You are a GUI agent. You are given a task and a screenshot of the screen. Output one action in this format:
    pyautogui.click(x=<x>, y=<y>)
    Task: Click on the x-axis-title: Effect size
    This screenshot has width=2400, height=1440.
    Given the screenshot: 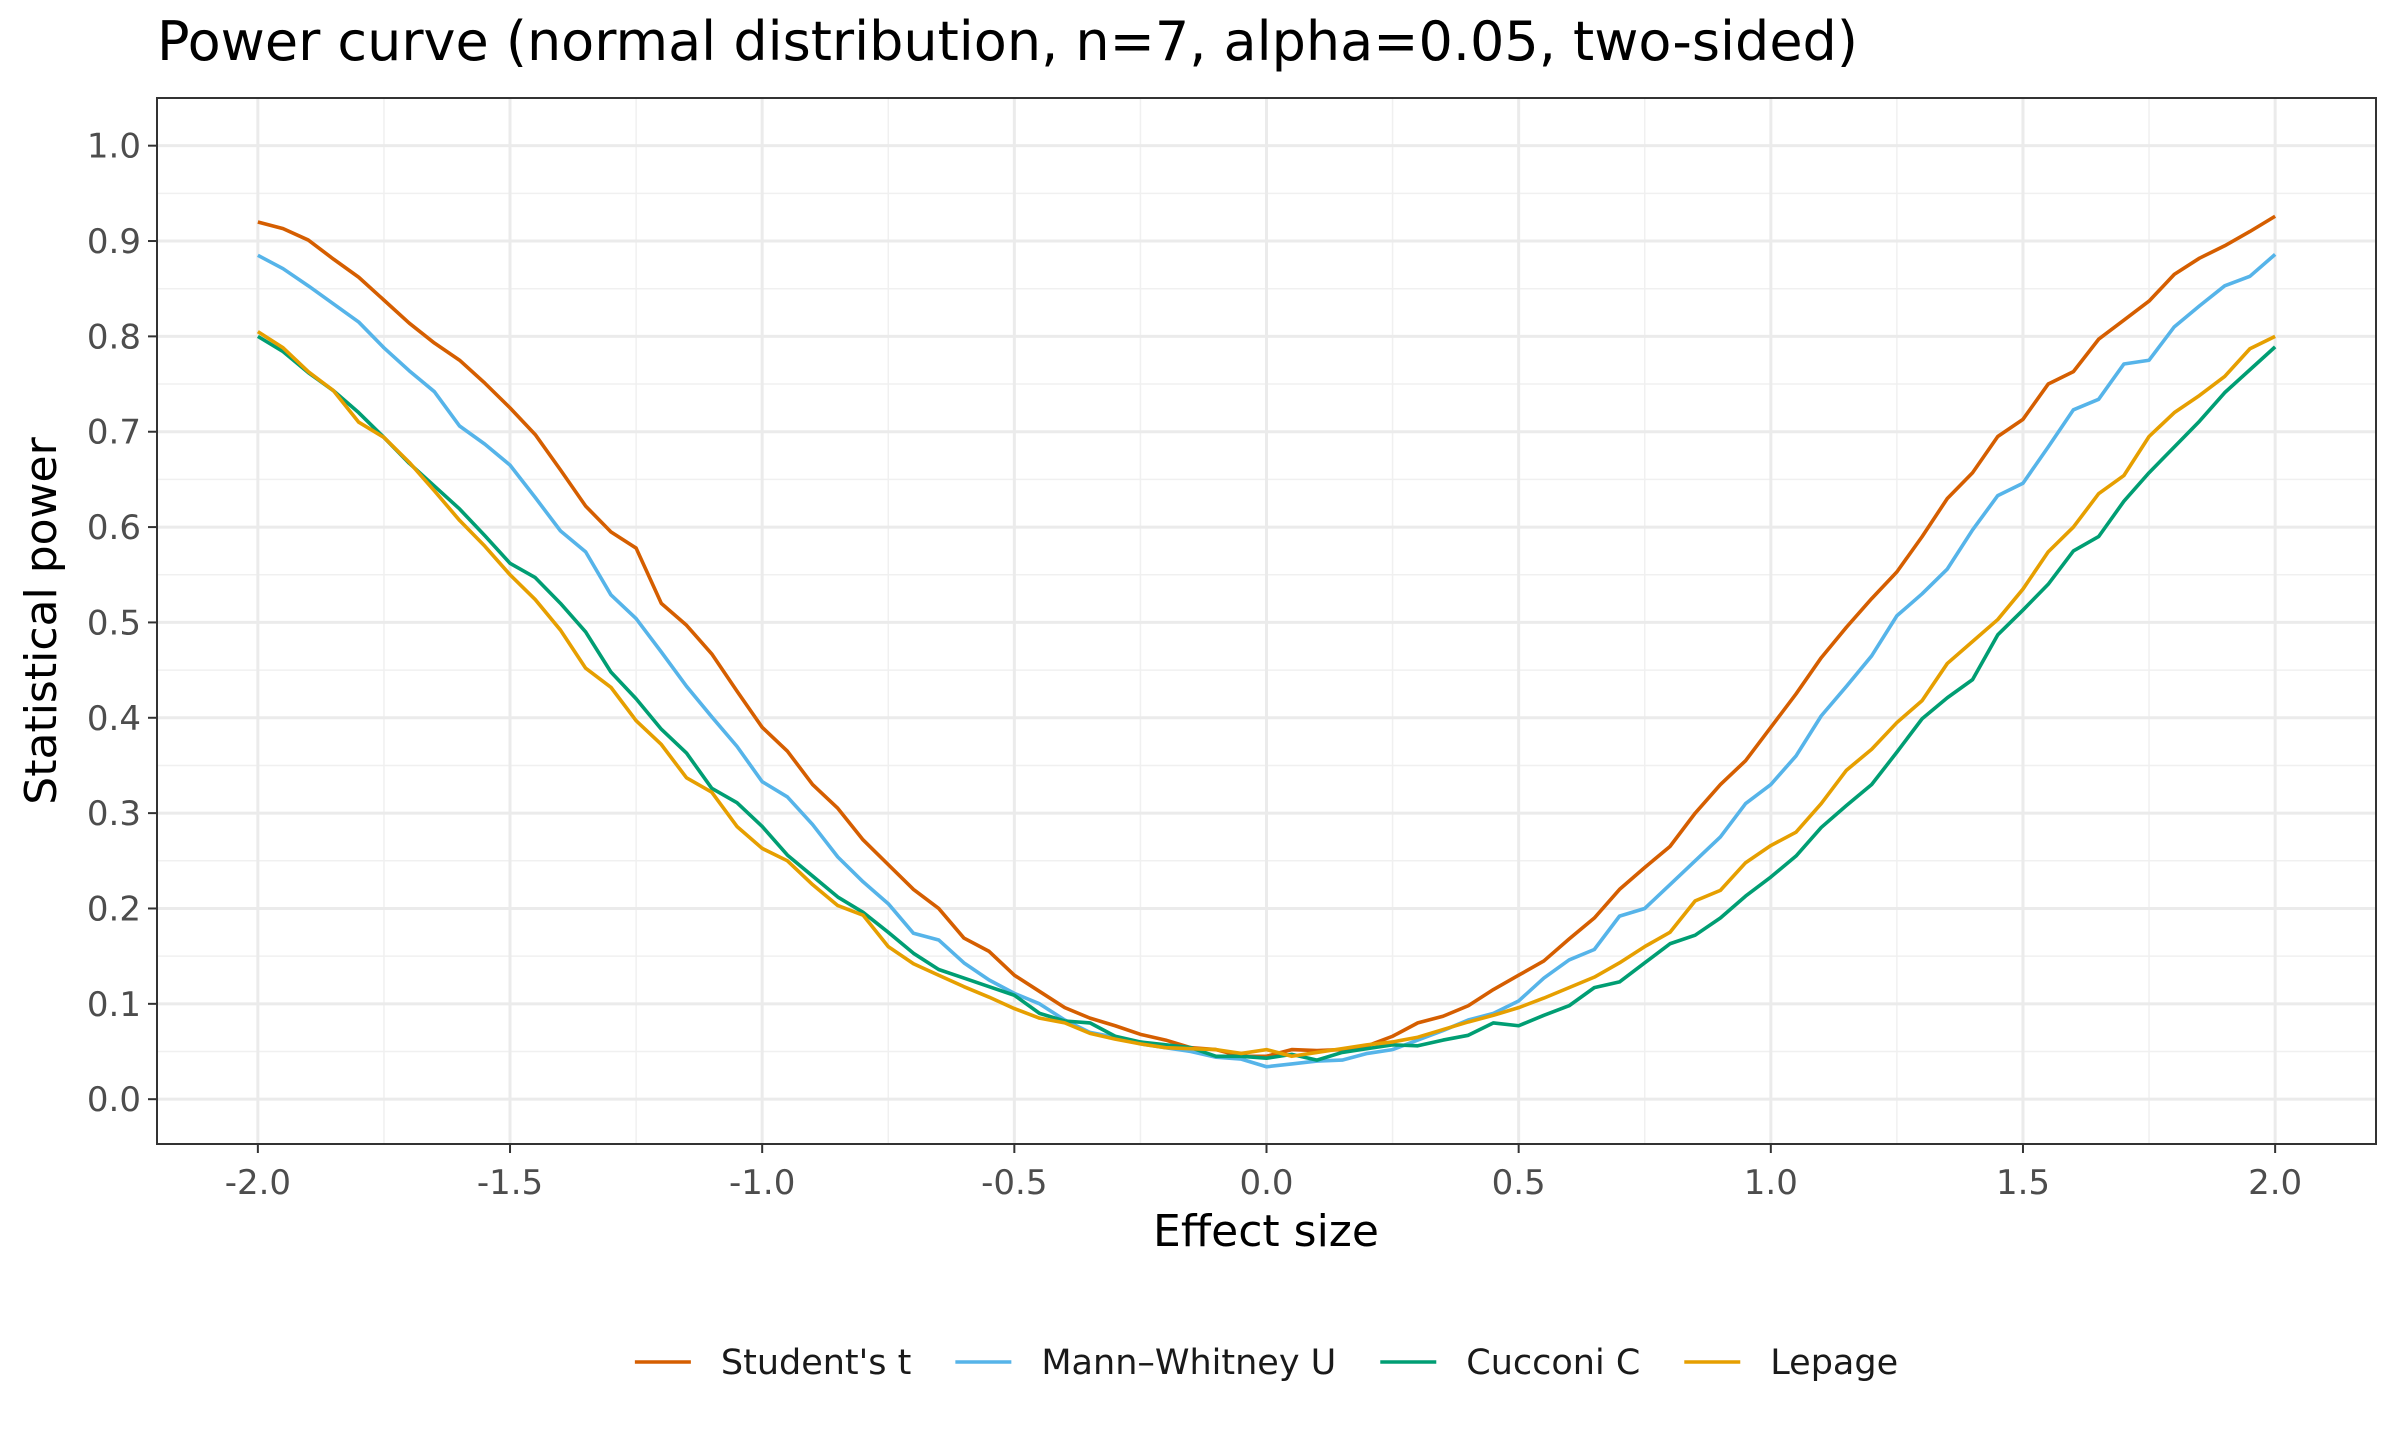 What is the action you would take?
    pyautogui.click(x=1266, y=1231)
    